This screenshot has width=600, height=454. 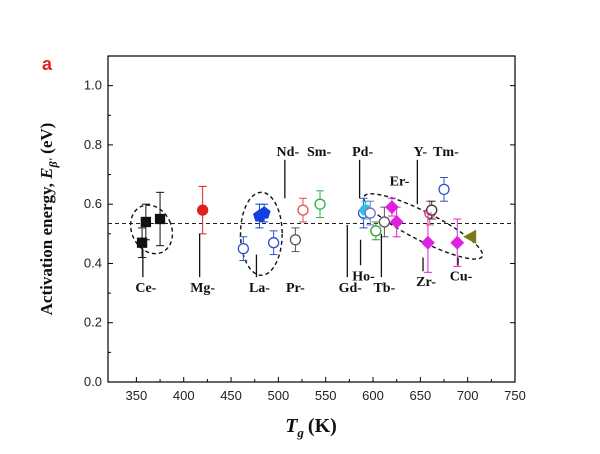 What do you see at coordinates (362, 152) in the screenshot?
I see `group-label: Pd-` at bounding box center [362, 152].